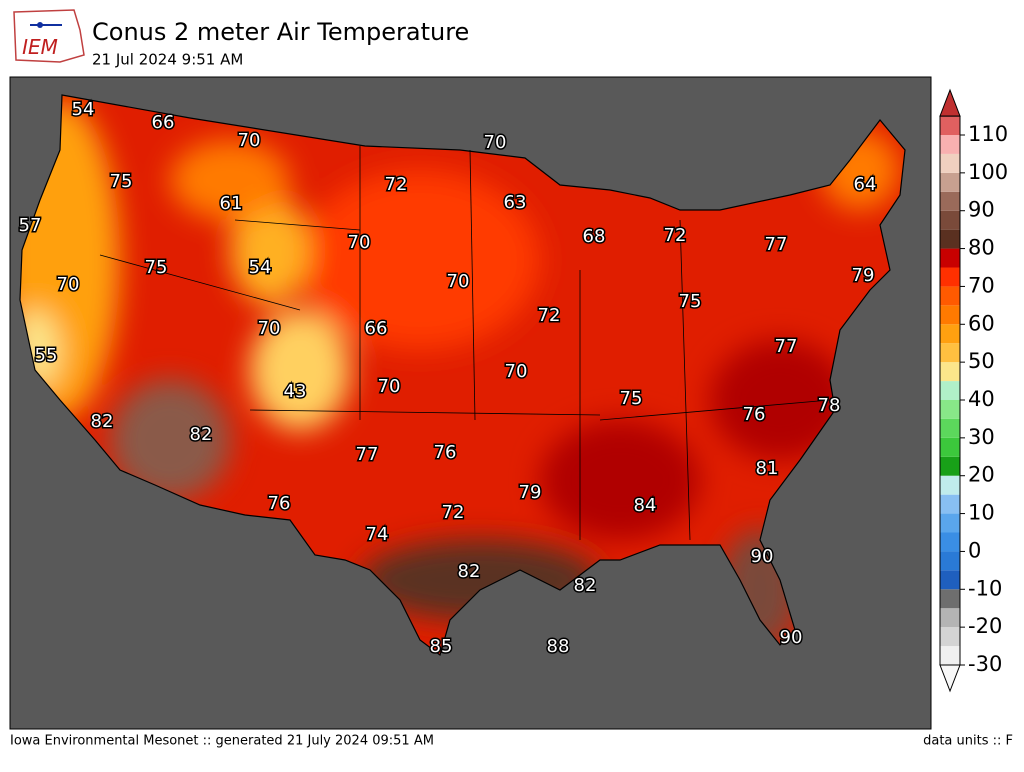  What do you see at coordinates (515, 202) in the screenshot?
I see `station-label: 63` at bounding box center [515, 202].